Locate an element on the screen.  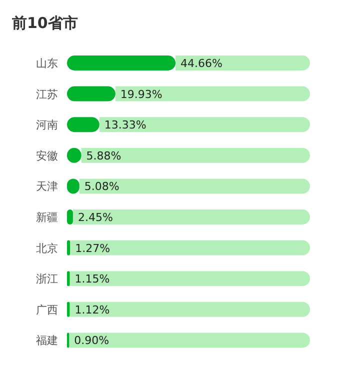
y-tick-label: 福建 is located at coordinates (47, 341).